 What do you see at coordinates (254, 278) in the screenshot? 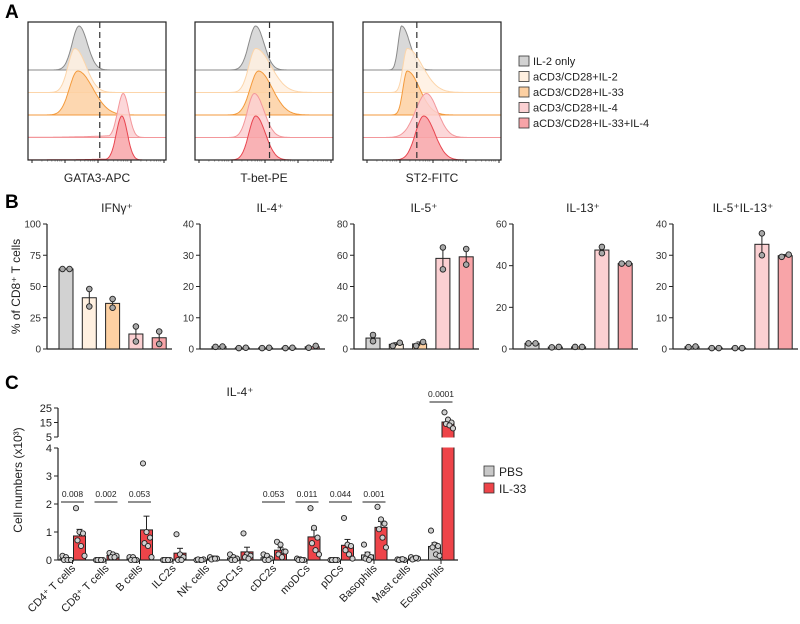
I see `subplot-1: IL-4⁺ 0 10 20 30 40` at bounding box center [254, 278].